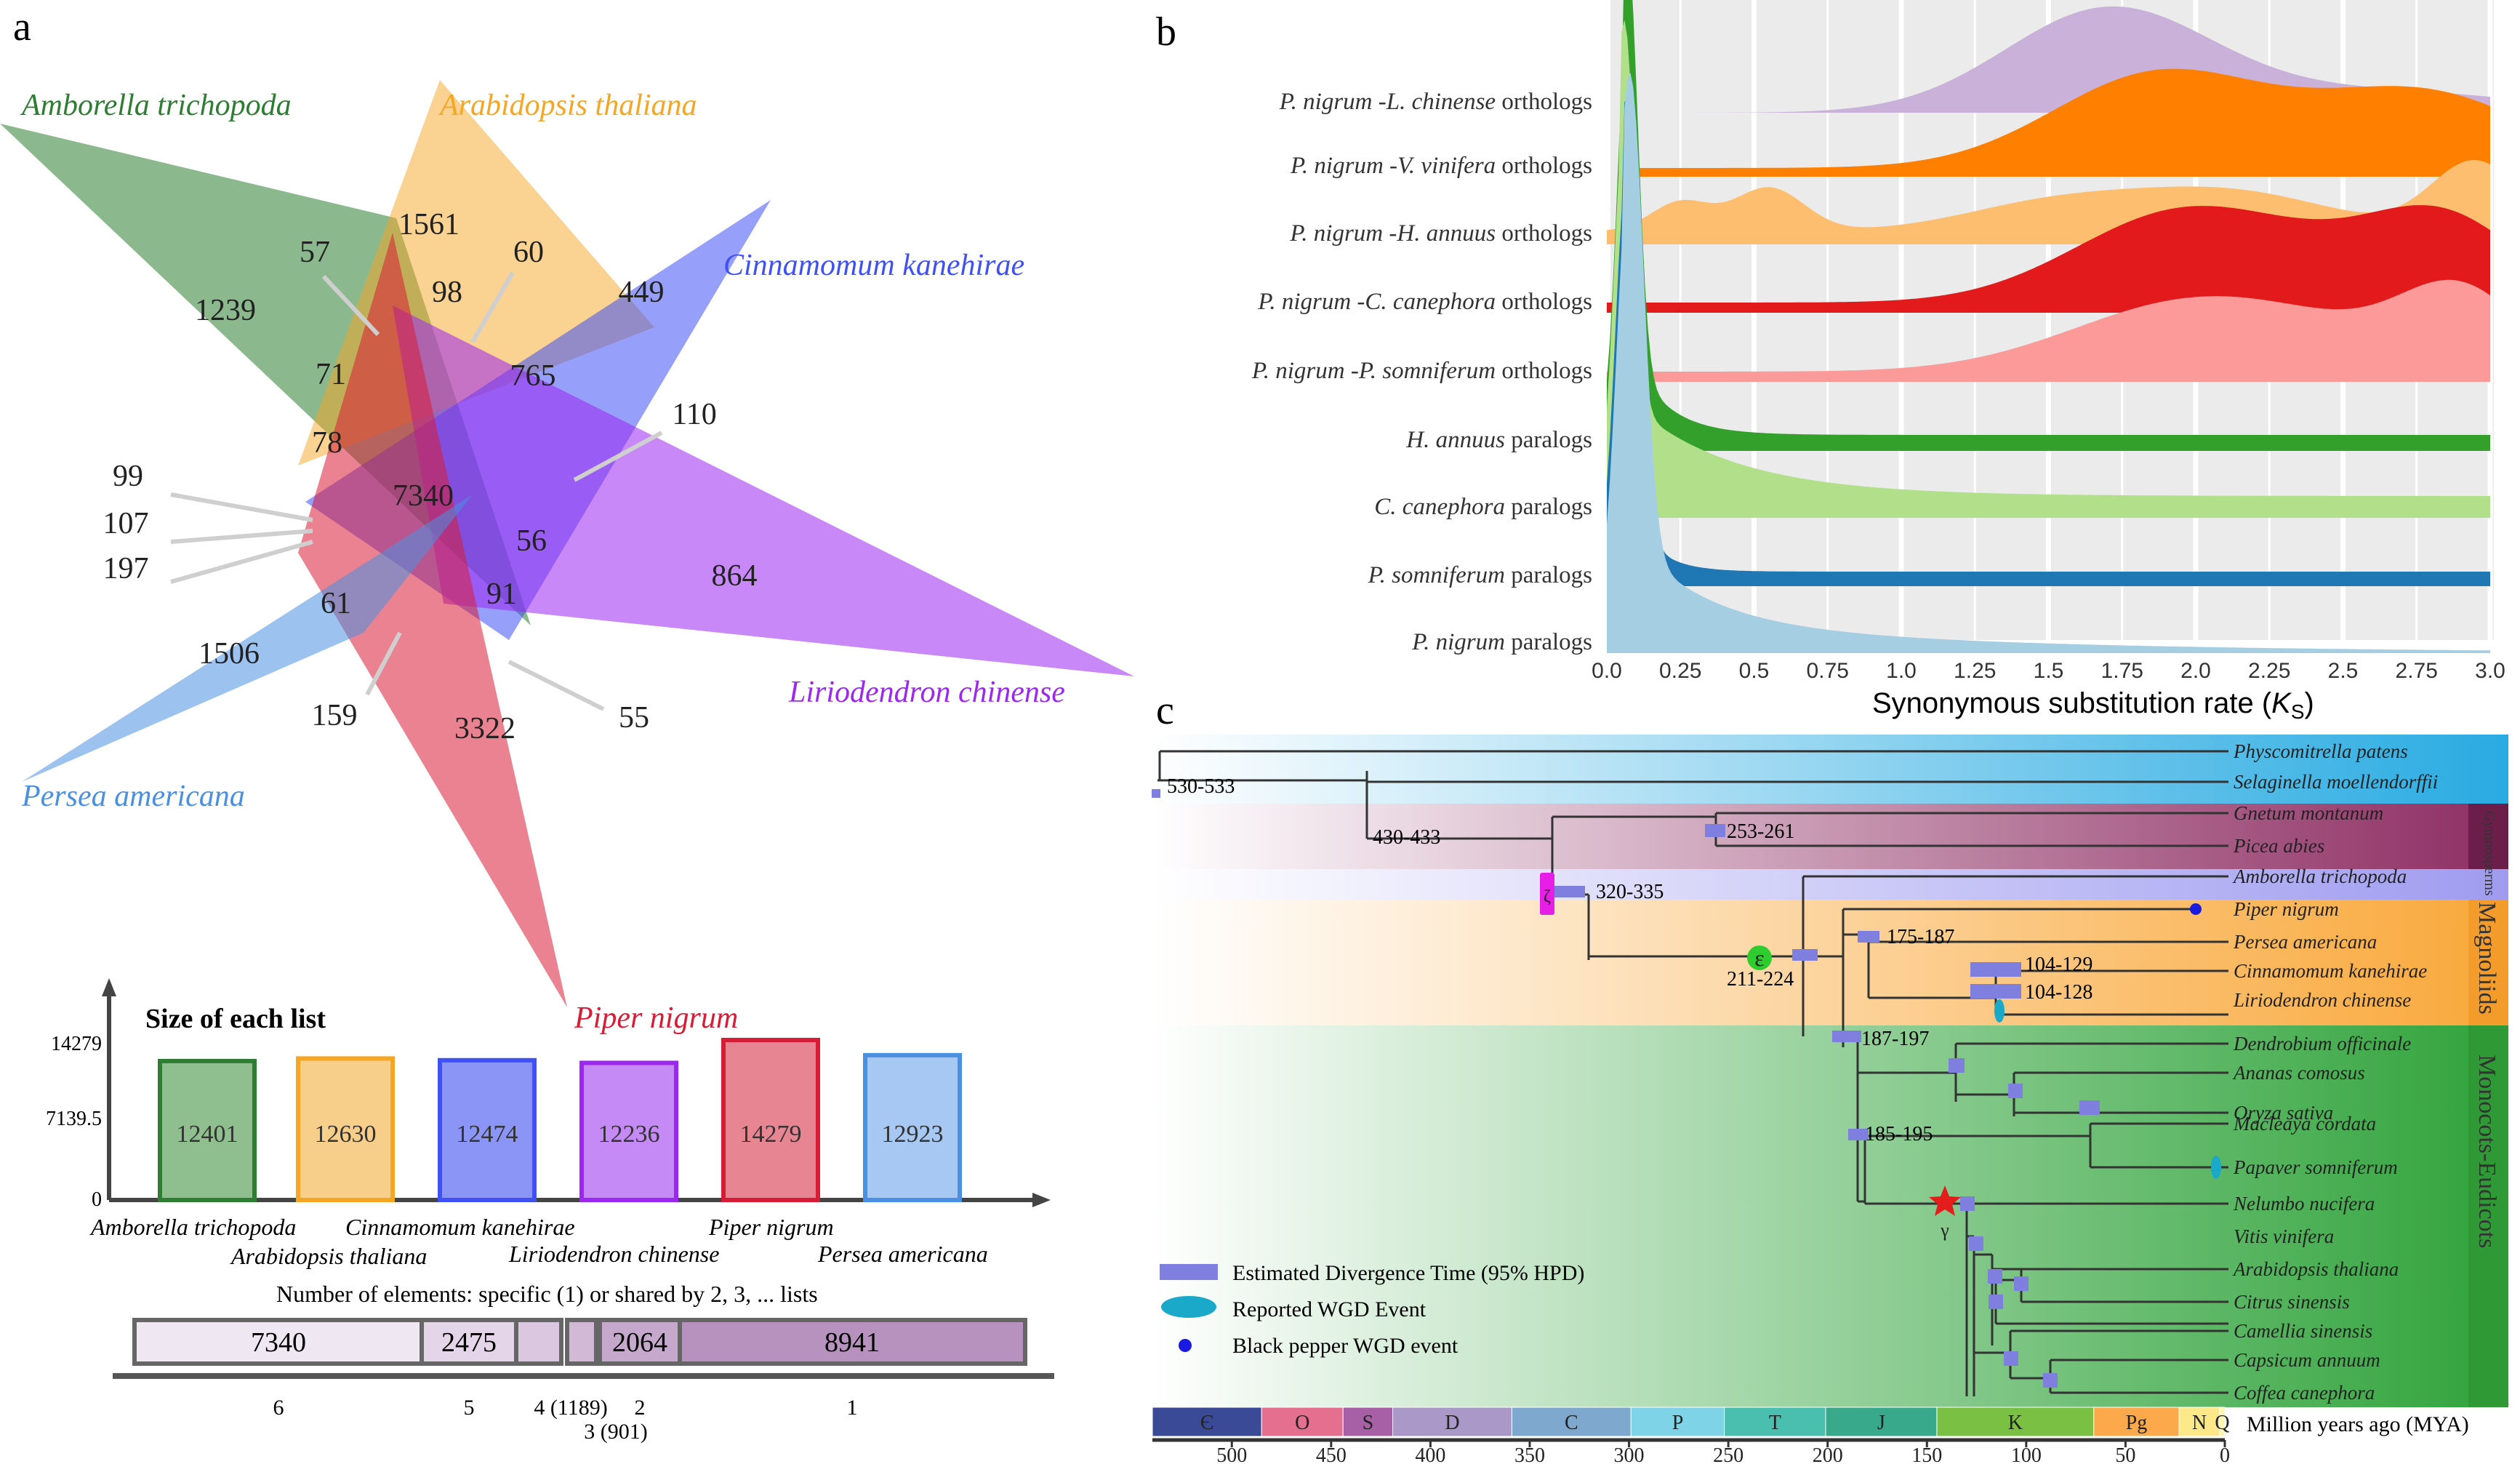  I want to click on gamma-wgd-star, so click(1945, 1200).